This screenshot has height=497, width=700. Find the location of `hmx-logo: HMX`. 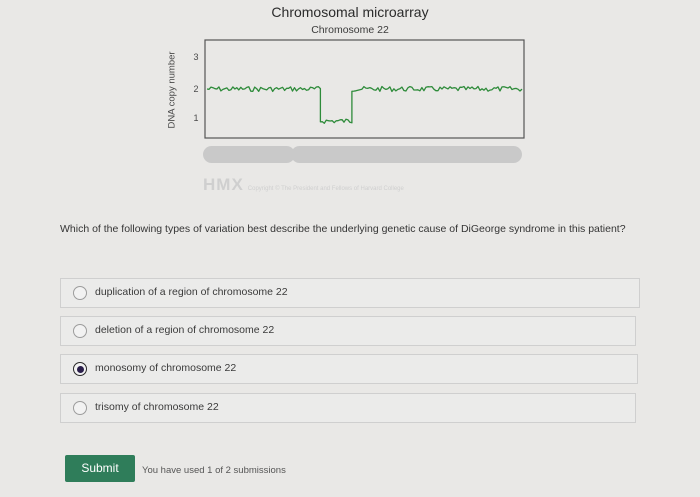

hmx-logo: HMX is located at coordinates (223, 184).